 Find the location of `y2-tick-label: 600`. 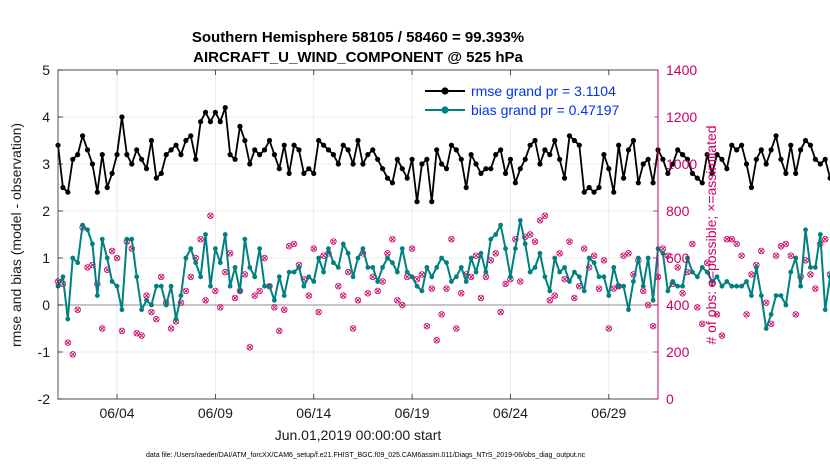

y2-tick-label: 600 is located at coordinates (678, 258).